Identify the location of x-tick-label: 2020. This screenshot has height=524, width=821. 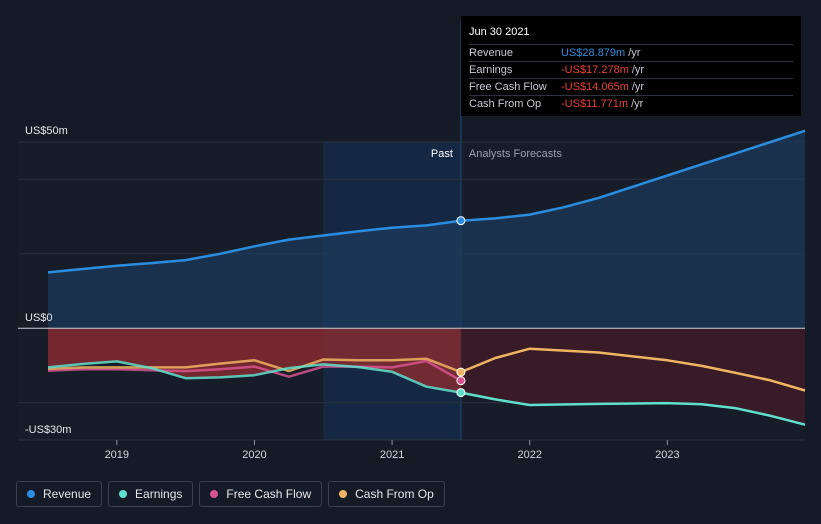
(254, 455).